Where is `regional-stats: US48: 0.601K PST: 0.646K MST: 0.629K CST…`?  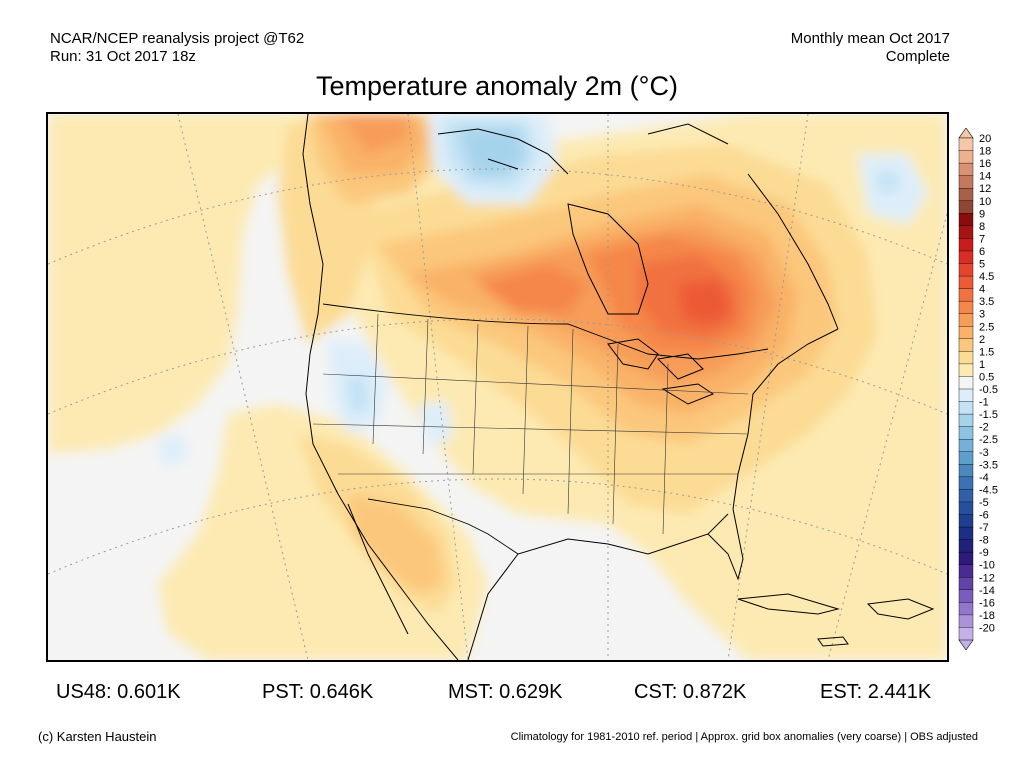 regional-stats: US48: 0.601K PST: 0.646K MST: 0.629K CST… is located at coordinates (512, 693).